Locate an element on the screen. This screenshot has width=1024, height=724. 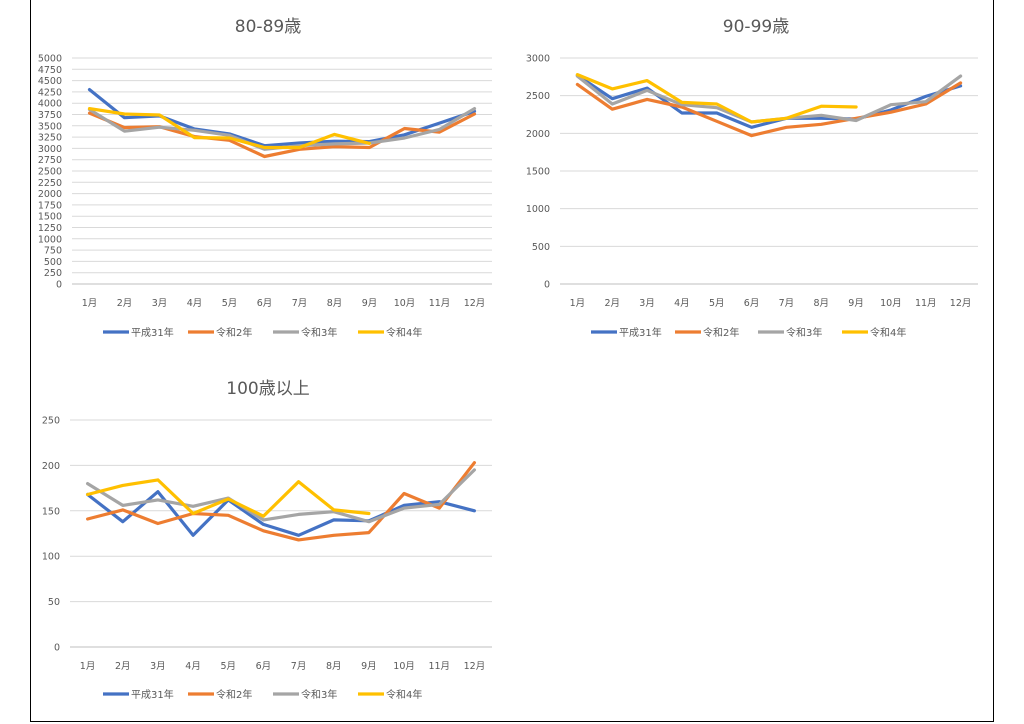
chart-title: 90-99歳 is located at coordinates (756, 27).